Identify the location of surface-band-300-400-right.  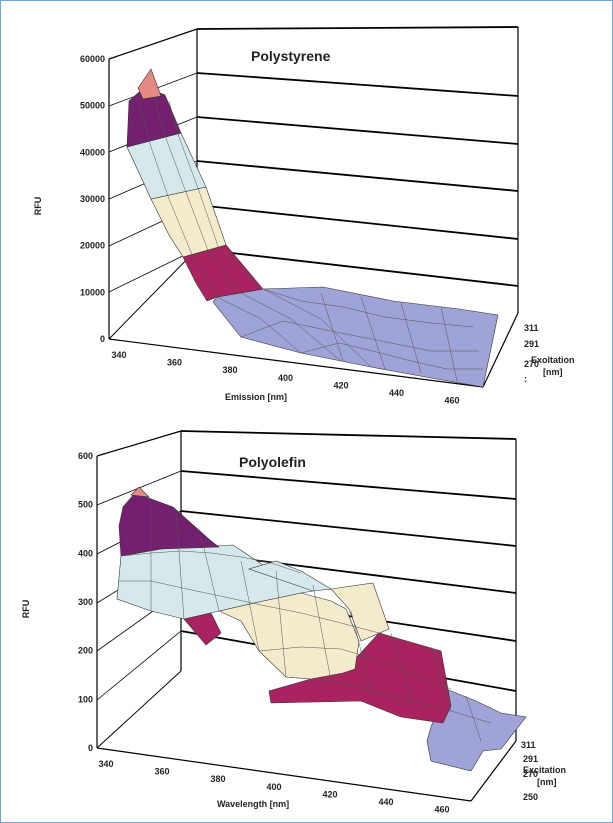
(290, 576).